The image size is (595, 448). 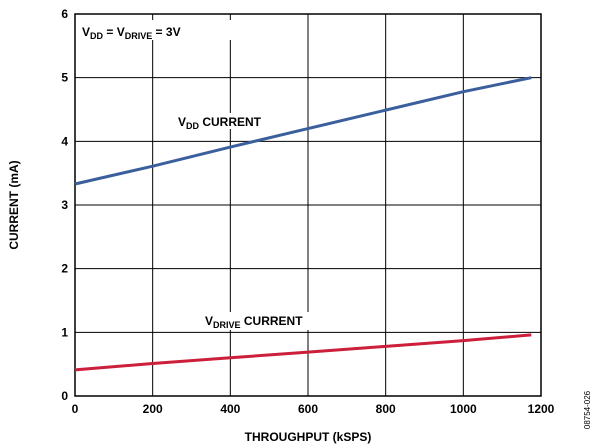 What do you see at coordinates (64, 332) in the screenshot?
I see `y-tick-label: 1` at bounding box center [64, 332].